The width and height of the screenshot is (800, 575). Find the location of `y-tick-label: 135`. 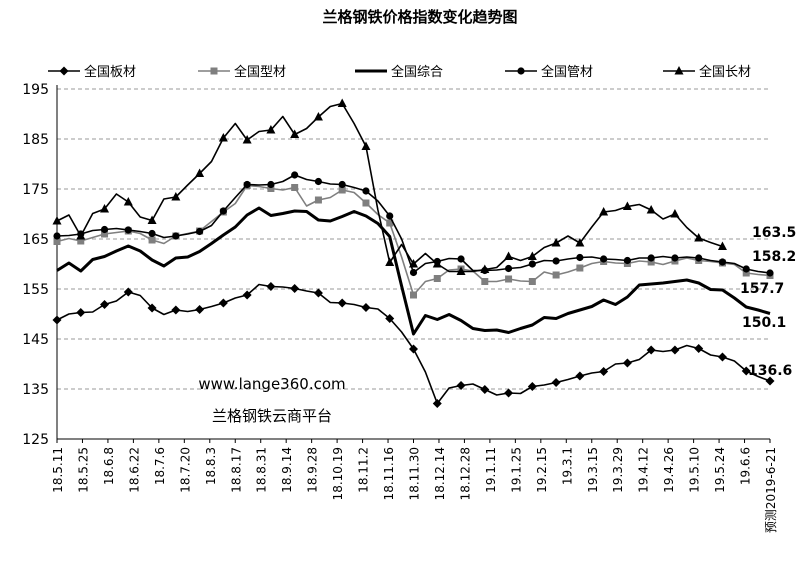

y-tick-label: 135 is located at coordinates (35, 390).